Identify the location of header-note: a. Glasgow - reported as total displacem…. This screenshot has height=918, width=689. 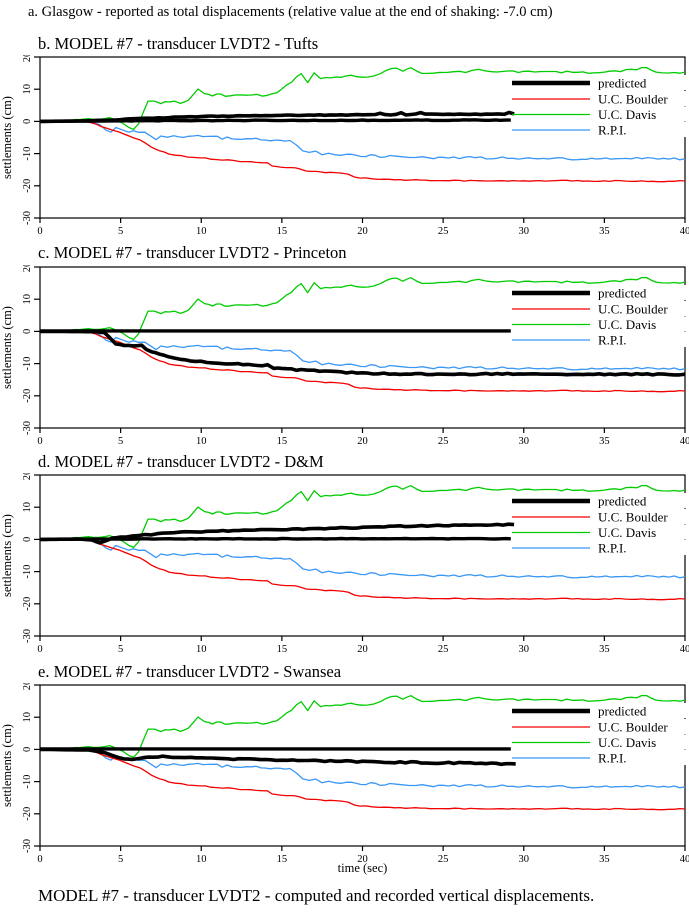
(290, 12).